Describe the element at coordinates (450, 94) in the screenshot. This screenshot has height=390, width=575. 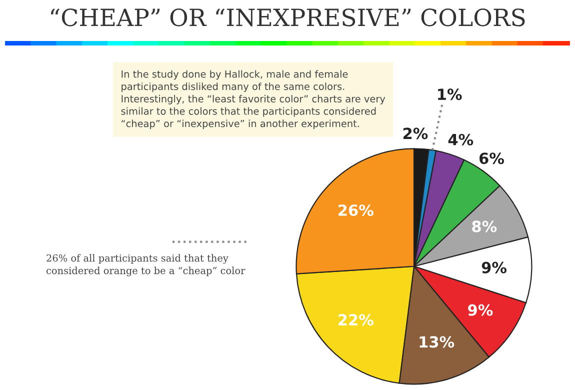
I see `data-label: 1%` at that location.